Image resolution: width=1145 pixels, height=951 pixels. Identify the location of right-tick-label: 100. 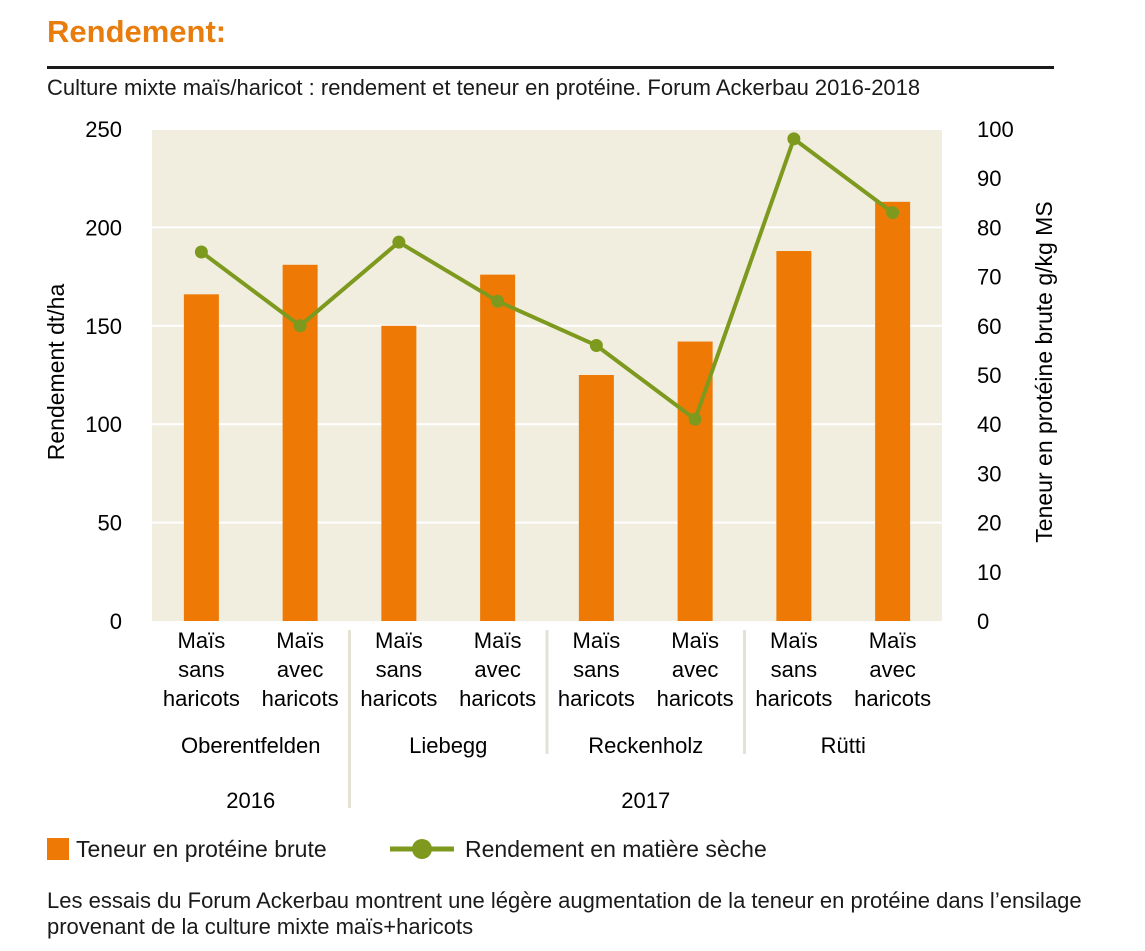
(995, 129).